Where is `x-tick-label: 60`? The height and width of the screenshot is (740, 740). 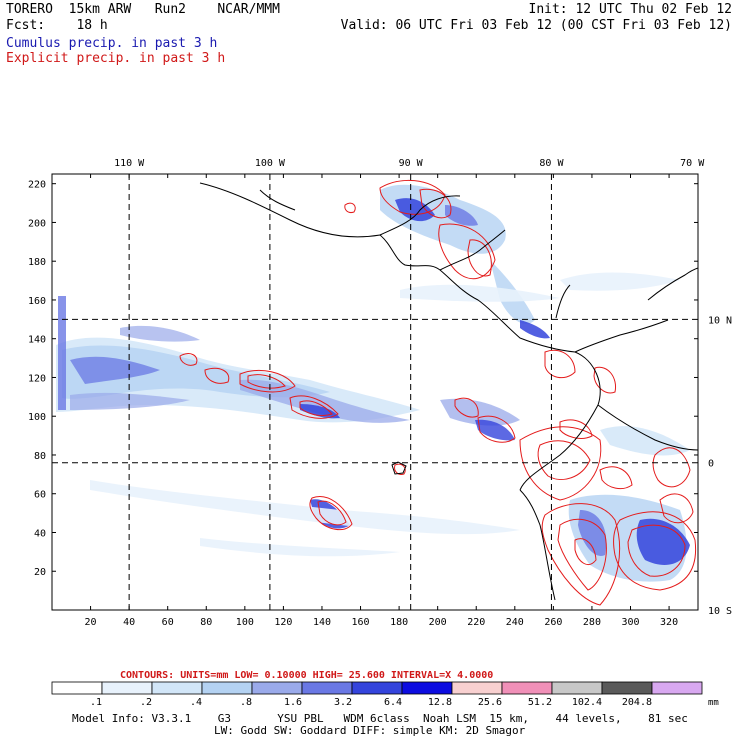 x-tick-label: 60 is located at coordinates (168, 622).